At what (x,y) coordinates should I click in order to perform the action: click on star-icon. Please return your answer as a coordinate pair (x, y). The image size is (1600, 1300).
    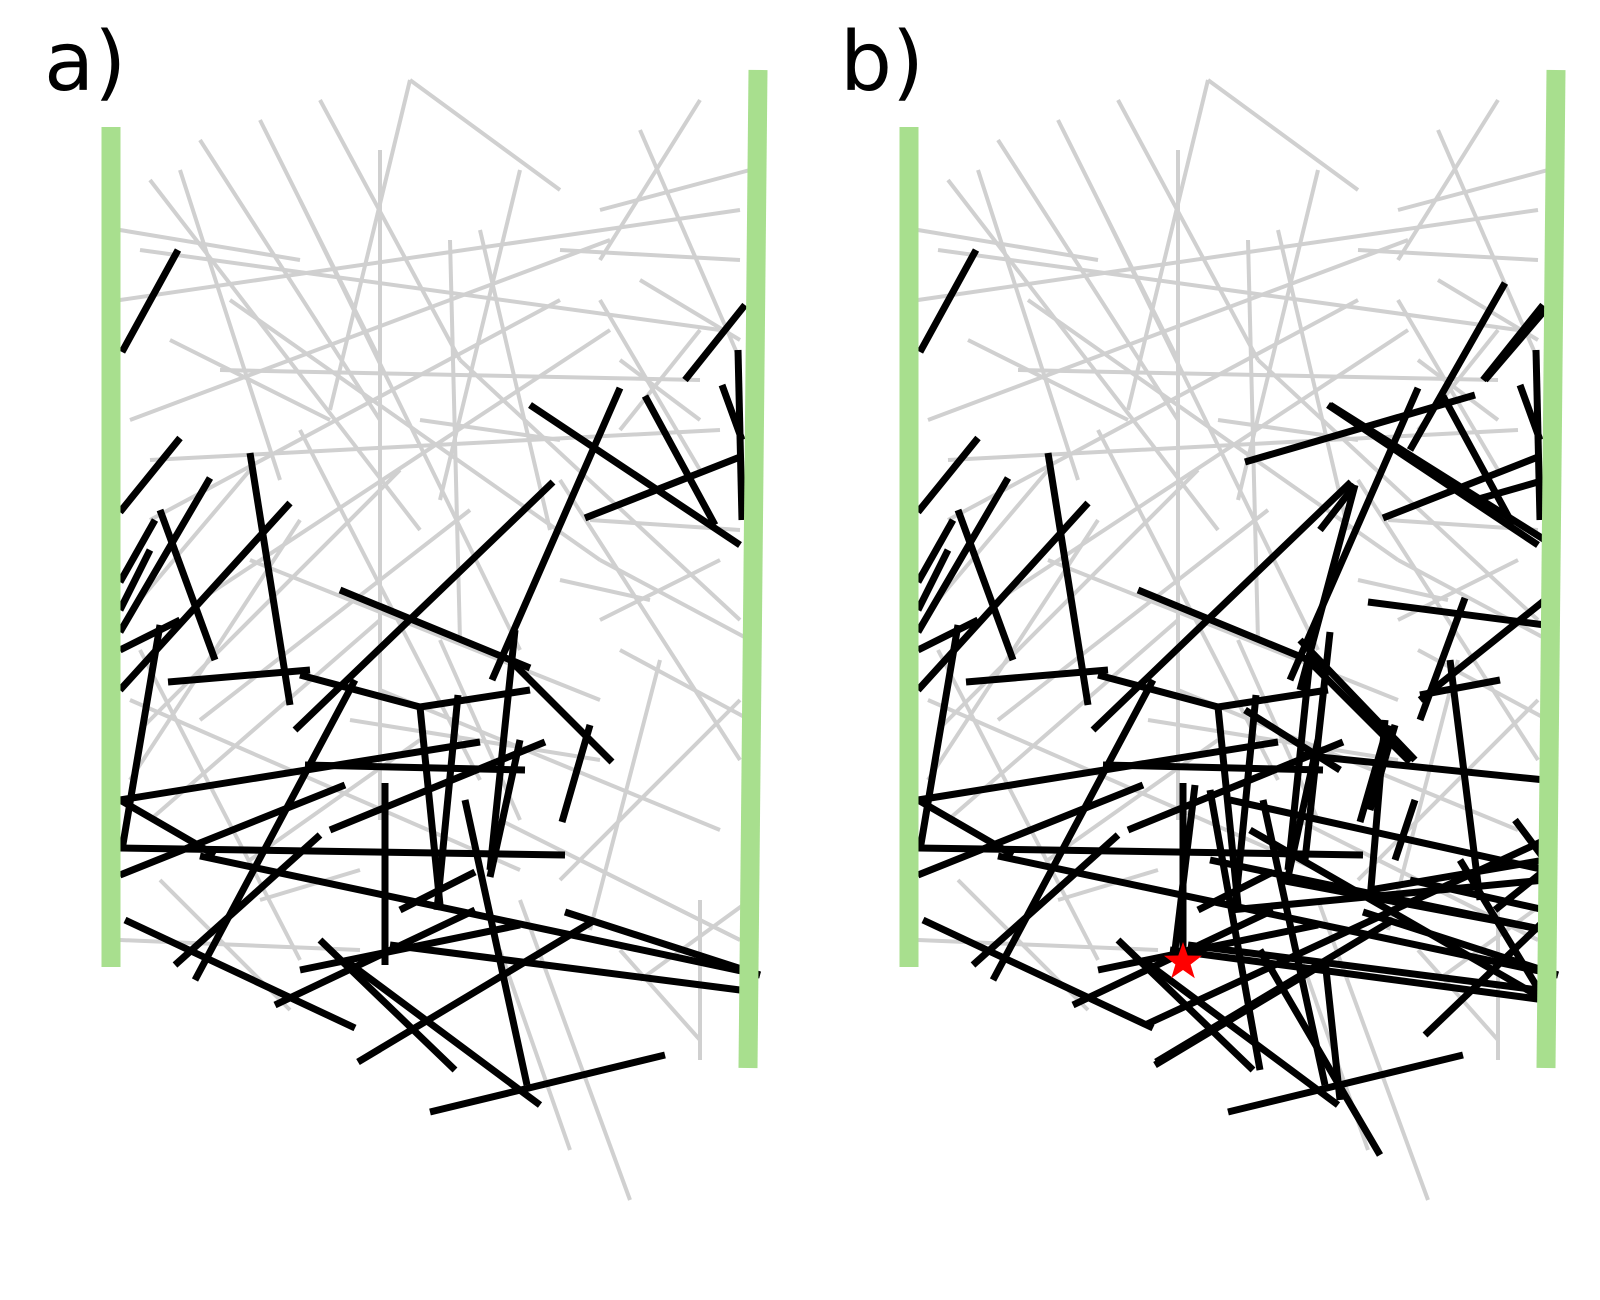
    Looking at the image, I should click on (1183, 960).